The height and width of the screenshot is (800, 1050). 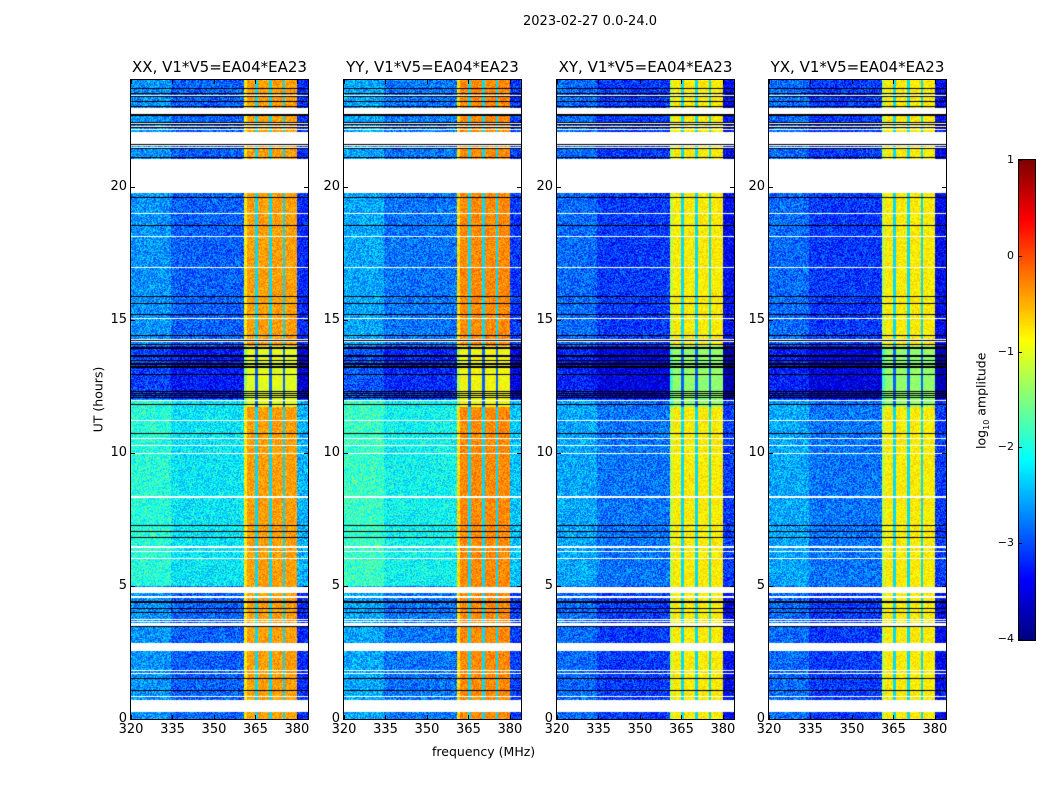 What do you see at coordinates (1010, 255) in the screenshot?
I see `colorbar-tick-label: 0` at bounding box center [1010, 255].